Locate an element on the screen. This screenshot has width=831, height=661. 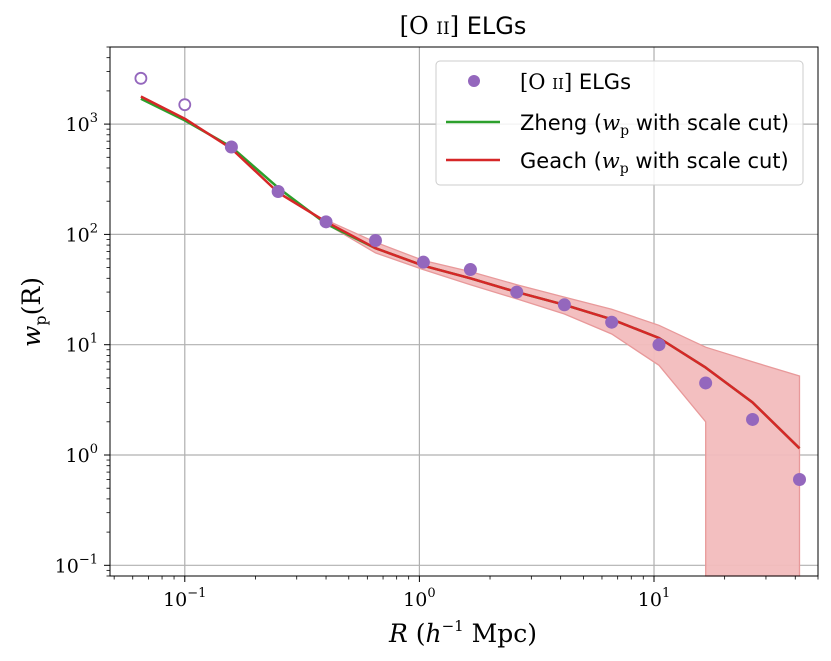
y-tick-label-1: 10⁰ is located at coordinates (82, 454).